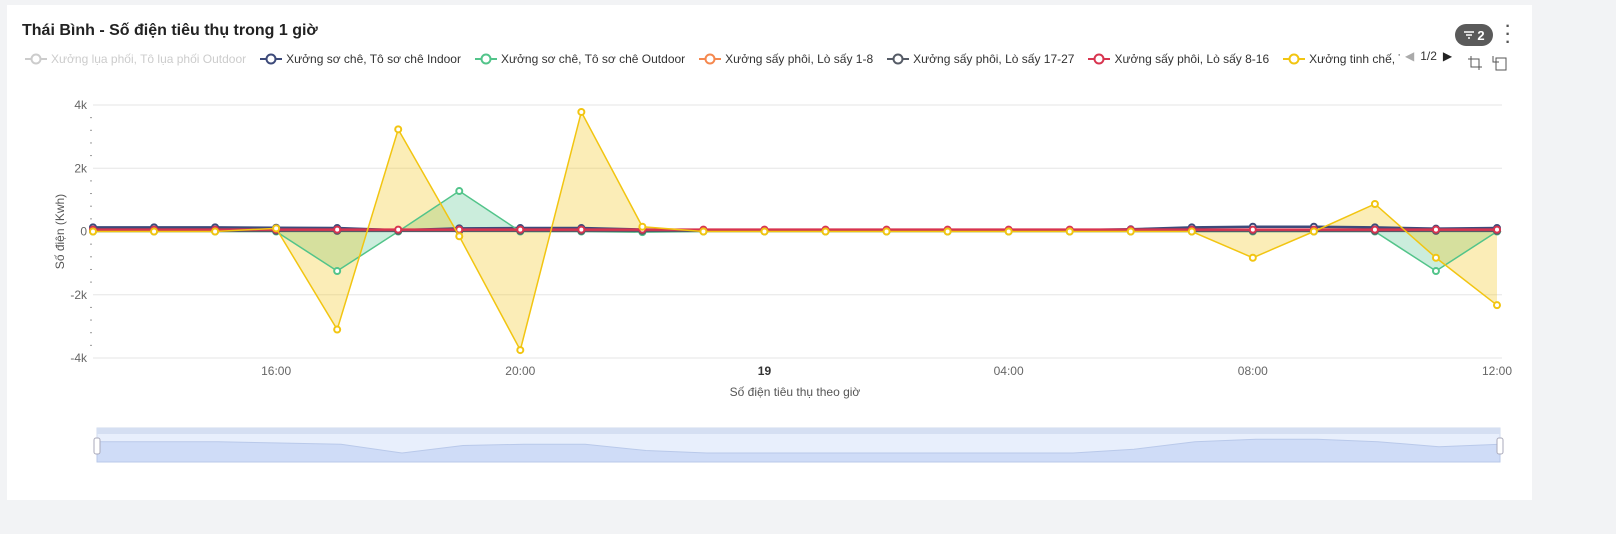 The image size is (1616, 534). What do you see at coordinates (79, 295) in the screenshot?
I see `y-tick-label: -2k` at bounding box center [79, 295].